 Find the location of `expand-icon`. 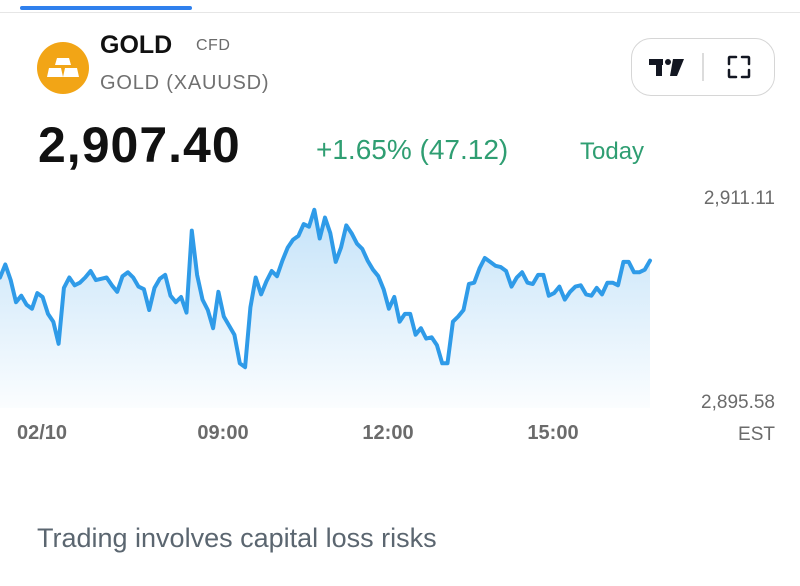

expand-icon is located at coordinates (739, 67).